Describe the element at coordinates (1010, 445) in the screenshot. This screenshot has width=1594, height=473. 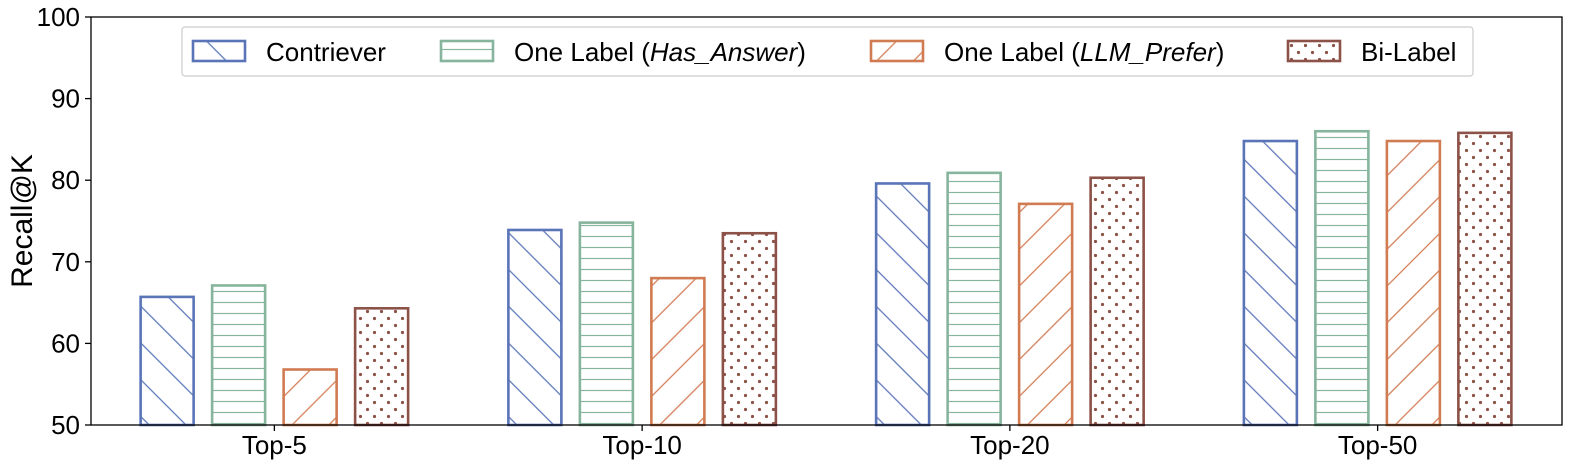
I see `x-tick-label: Top-20` at that location.